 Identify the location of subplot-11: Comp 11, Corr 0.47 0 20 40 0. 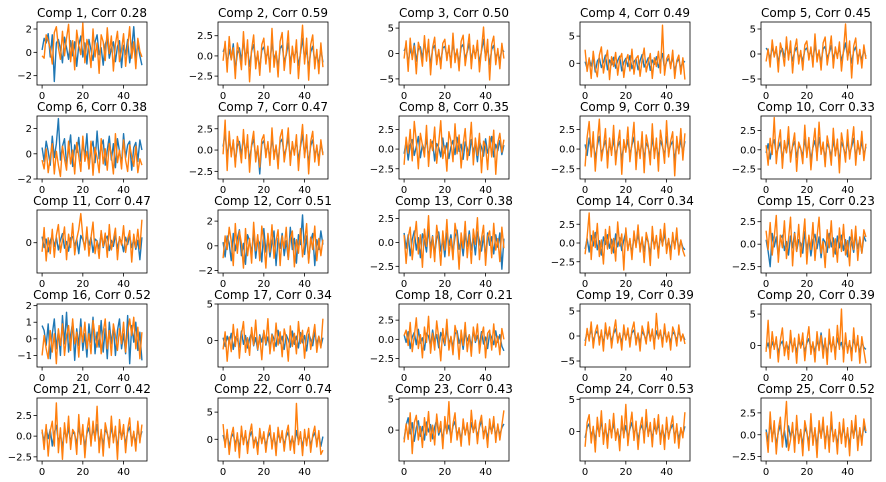
(88, 242).